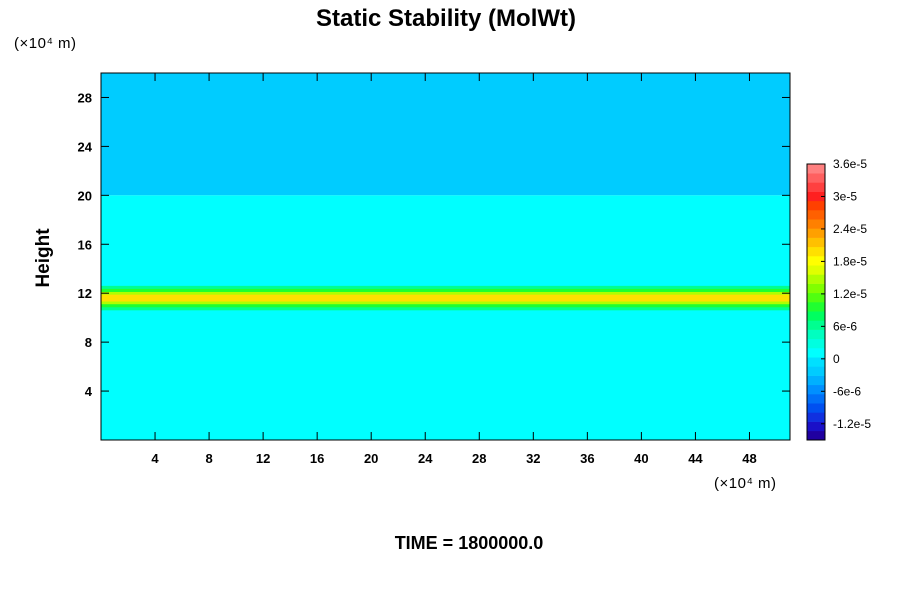 The height and width of the screenshot is (600, 900). What do you see at coordinates (263, 458) in the screenshot?
I see `x-tick-label: 12` at bounding box center [263, 458].